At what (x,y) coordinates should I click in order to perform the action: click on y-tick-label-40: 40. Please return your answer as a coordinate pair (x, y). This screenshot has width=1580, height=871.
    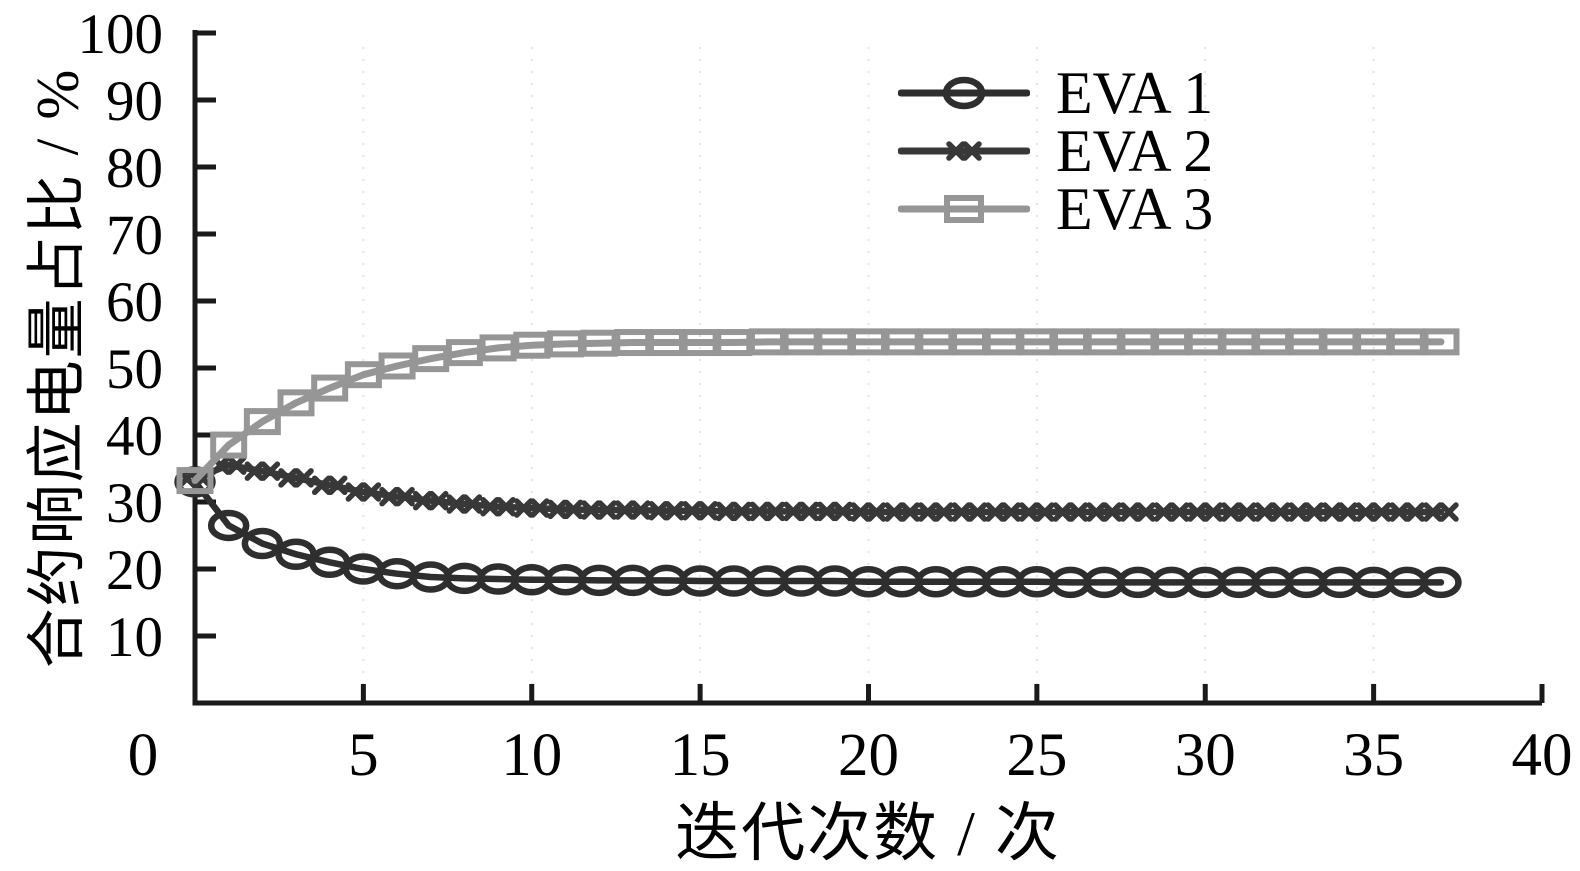
    Looking at the image, I should click on (134, 436).